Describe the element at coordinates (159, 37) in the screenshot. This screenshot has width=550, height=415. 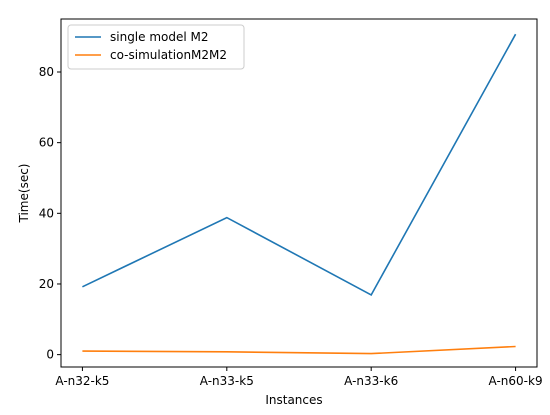
I see `legend-label-0: single model M2` at that location.